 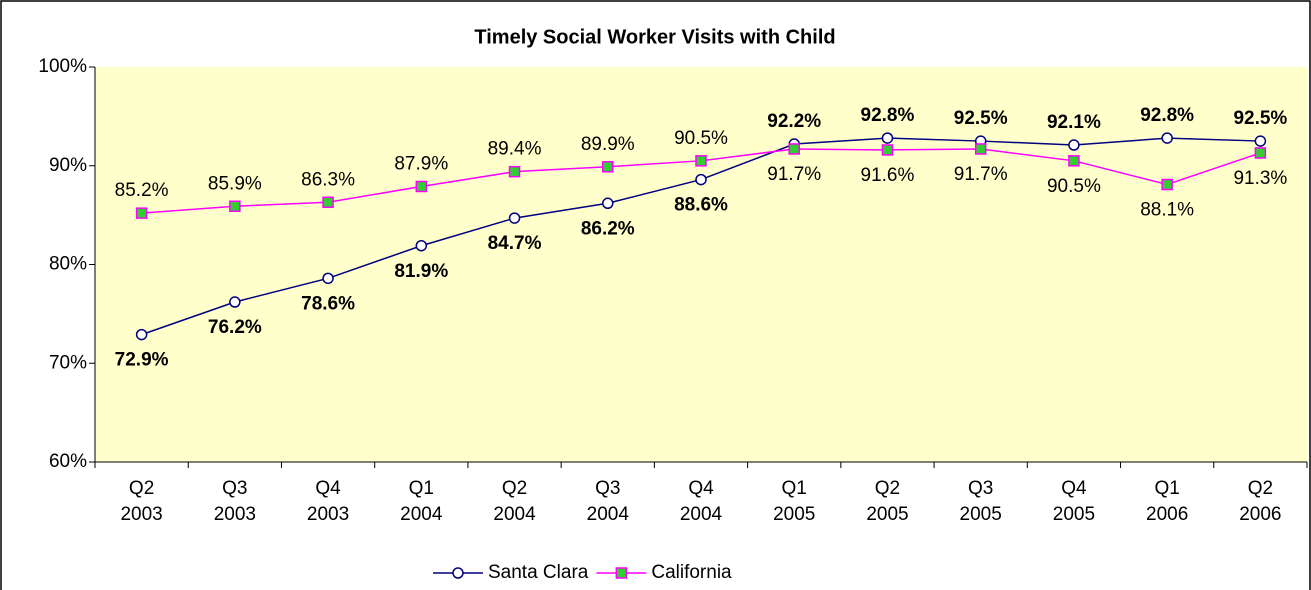 What do you see at coordinates (421, 164) in the screenshot?
I see `data-label: 87.9%` at bounding box center [421, 164].